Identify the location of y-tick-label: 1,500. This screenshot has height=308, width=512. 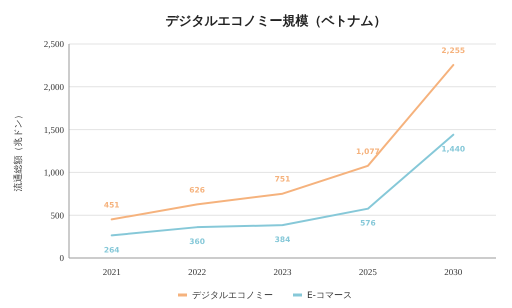
(54, 129).